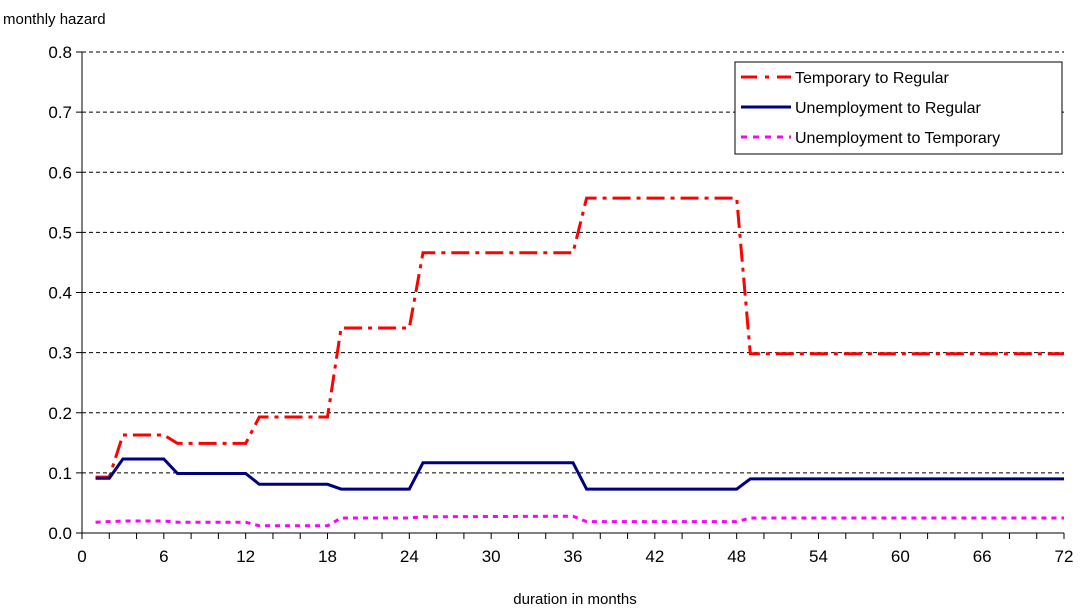 This screenshot has width=1080, height=613. Describe the element at coordinates (54, 19) in the screenshot. I see `y-axis-title: monthly hazard` at that location.